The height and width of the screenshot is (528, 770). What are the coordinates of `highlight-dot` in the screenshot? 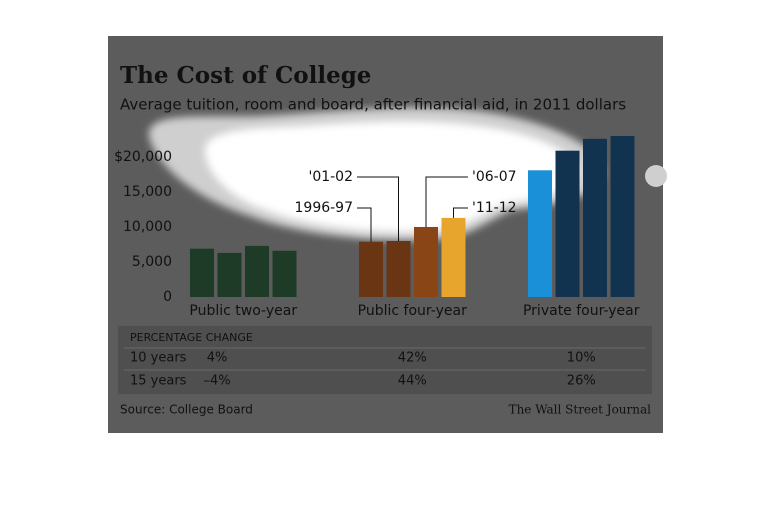 It's located at (656, 176).